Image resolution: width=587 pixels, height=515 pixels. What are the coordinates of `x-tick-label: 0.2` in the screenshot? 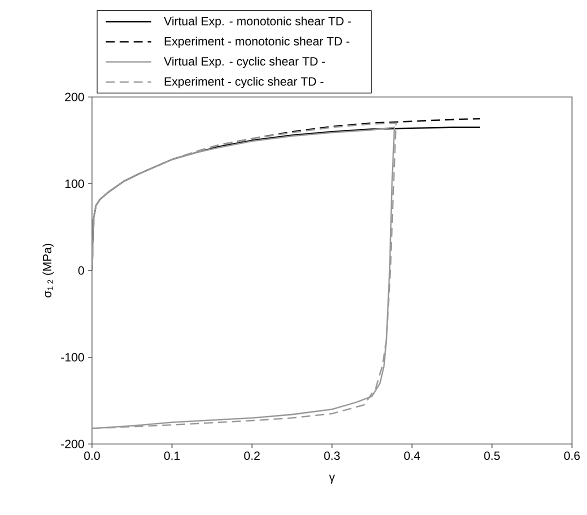 It's located at (252, 456).